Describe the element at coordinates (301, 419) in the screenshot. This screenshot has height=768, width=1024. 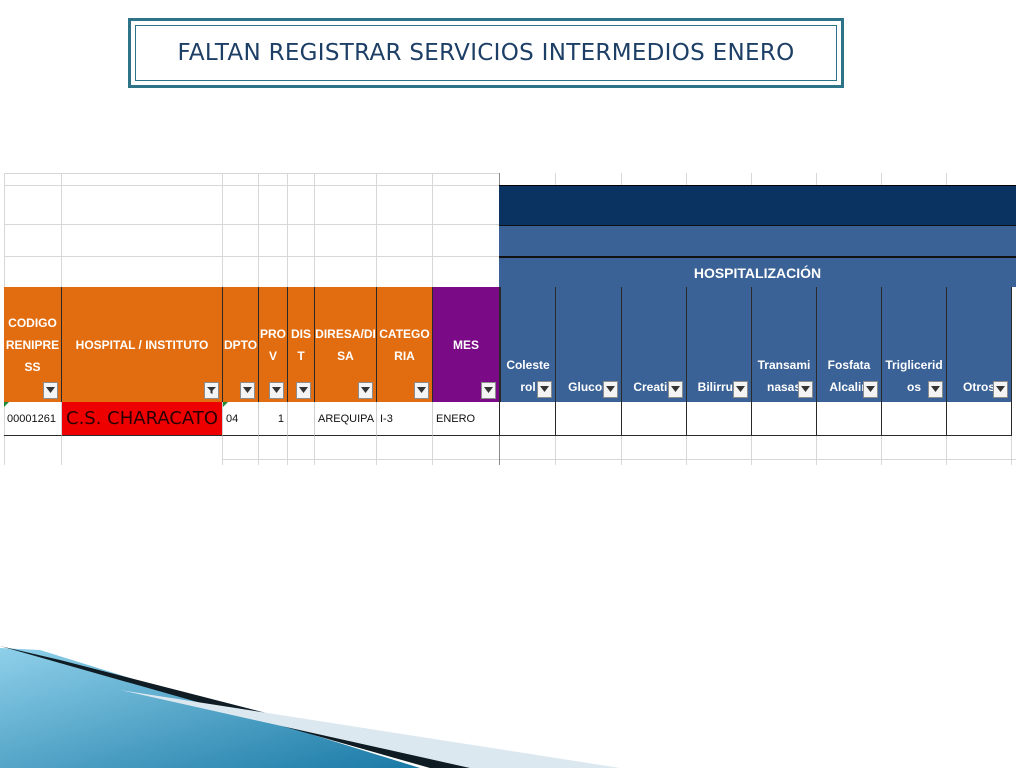
I see `cell-dist` at that location.